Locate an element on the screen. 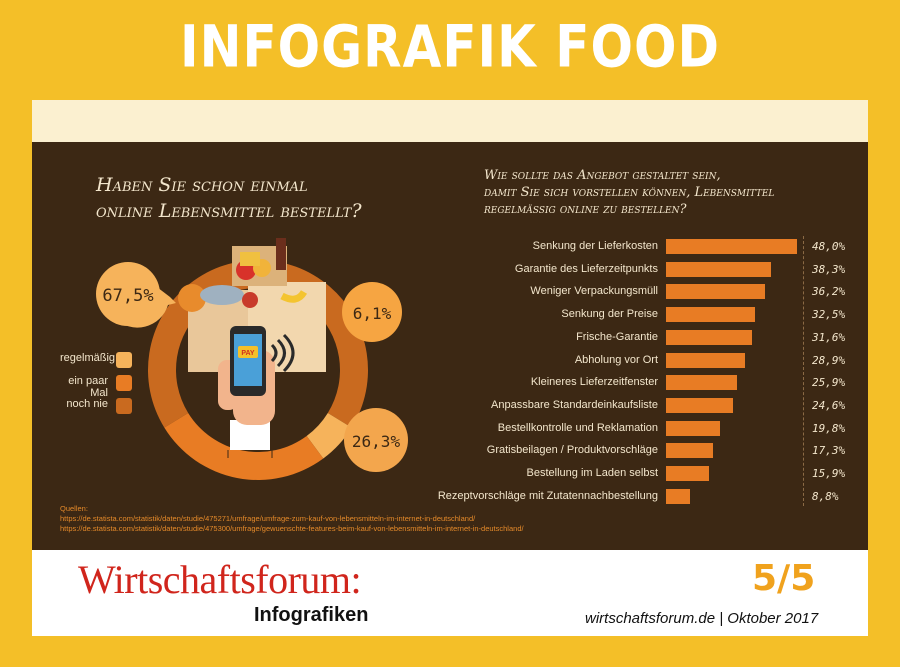 The image size is (900, 667). site-and-date: wirtschaftsforum.de | Oktober 2017 is located at coordinates (702, 618).